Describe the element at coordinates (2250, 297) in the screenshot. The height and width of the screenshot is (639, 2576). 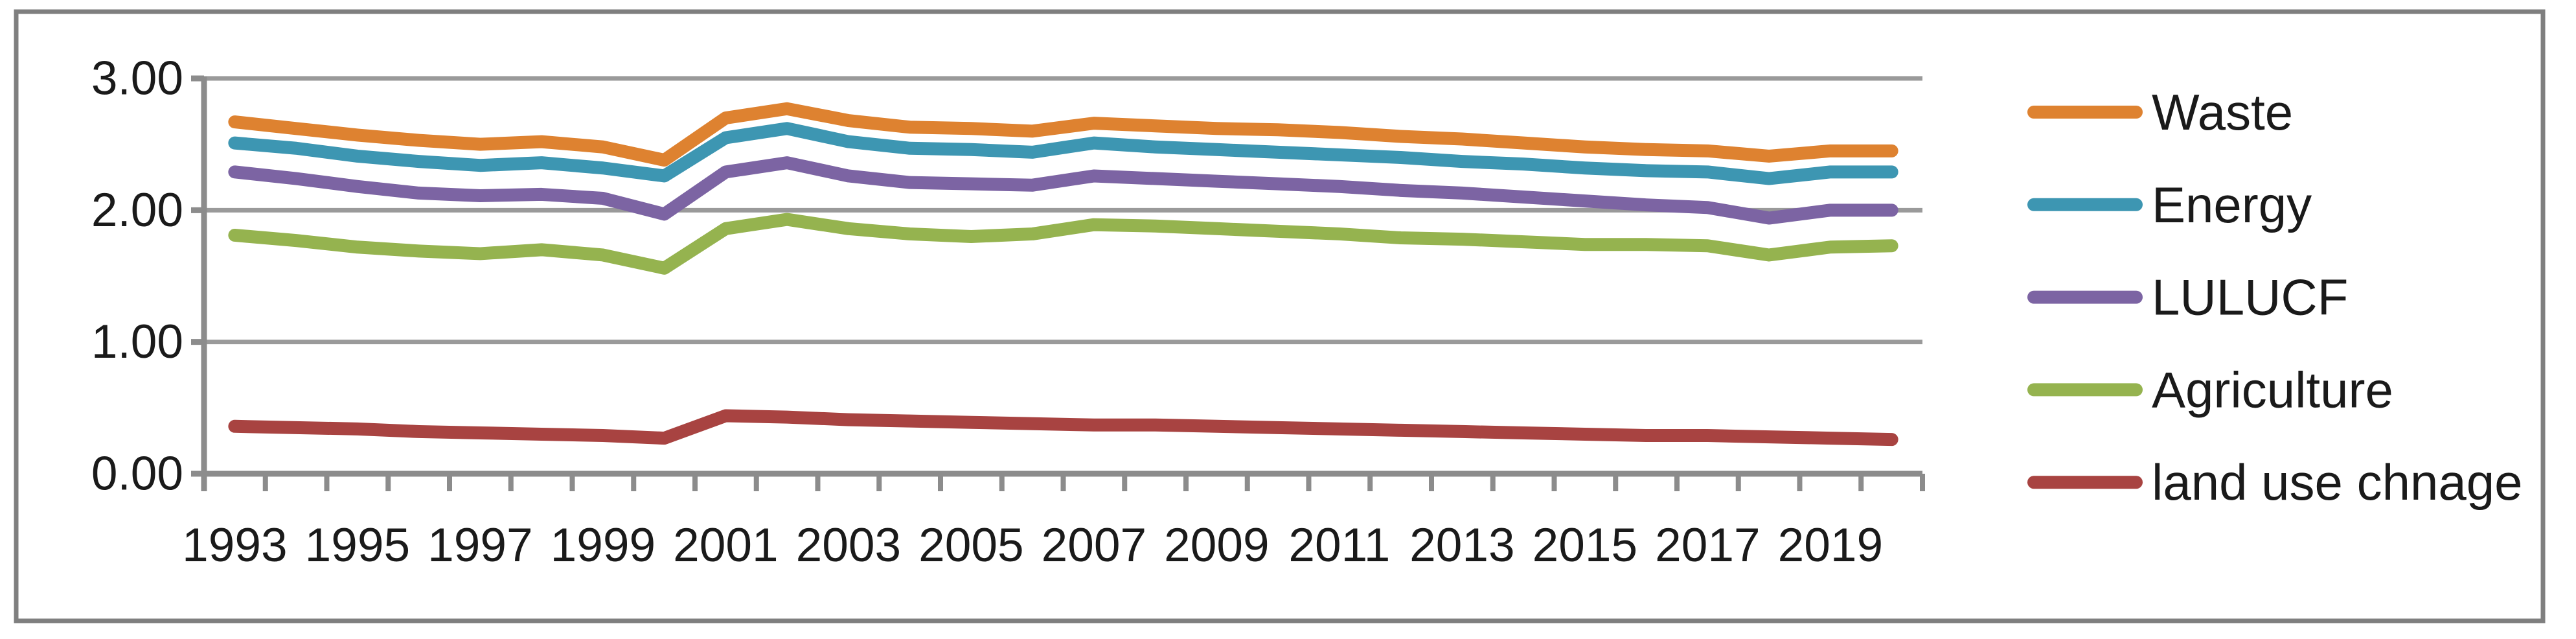
I see `legend-label-lulucf: LULUCF` at that location.